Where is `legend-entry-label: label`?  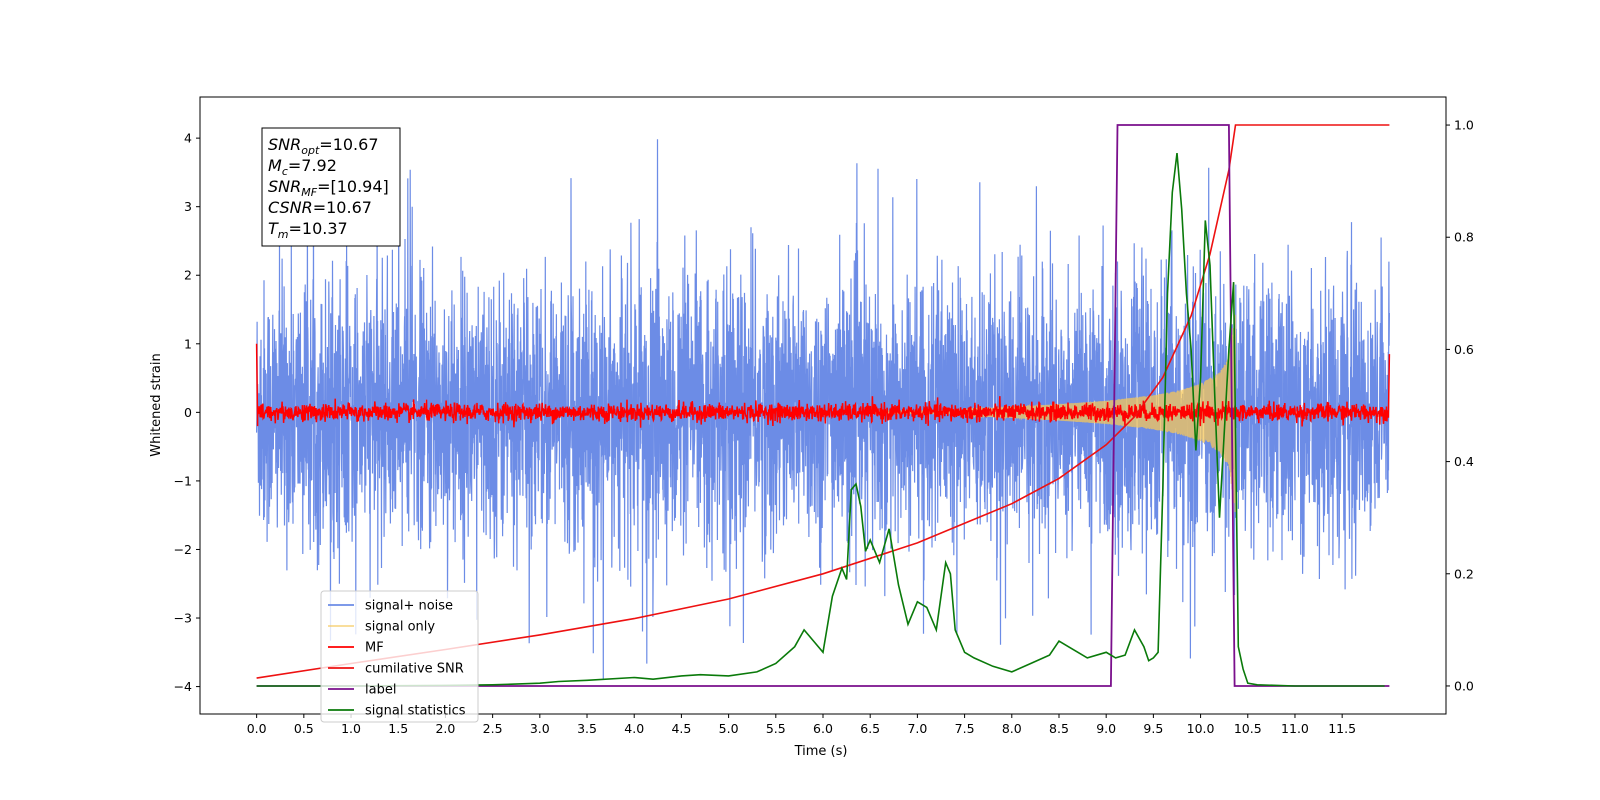 legend-entry-label: label is located at coordinates (380, 690).